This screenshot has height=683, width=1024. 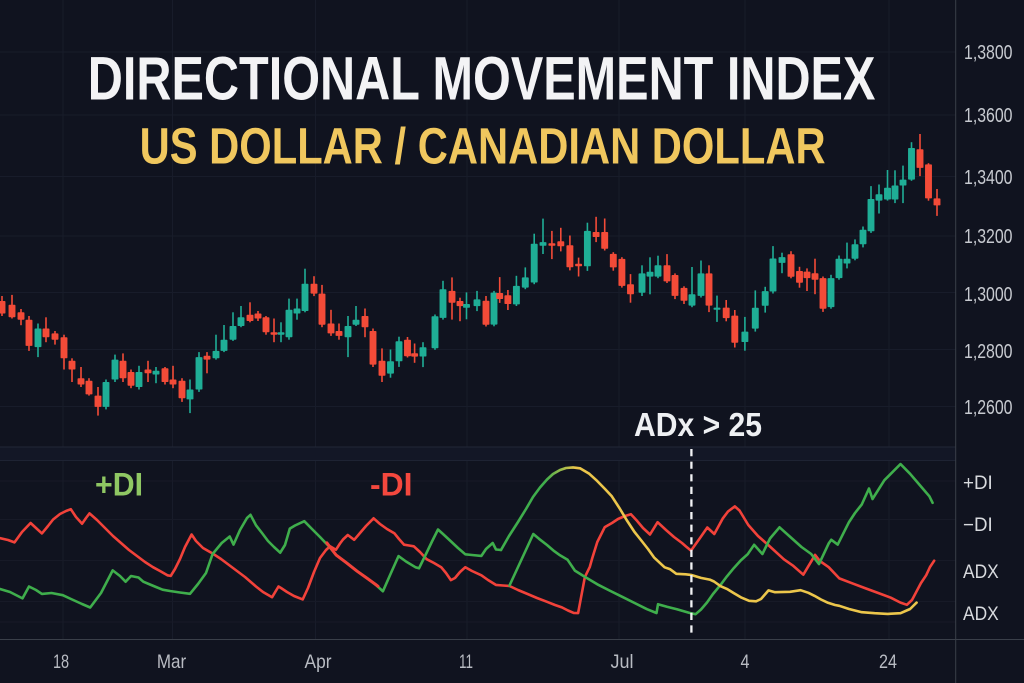 I want to click on svg-text: 1,3800, so click(x=988, y=53).